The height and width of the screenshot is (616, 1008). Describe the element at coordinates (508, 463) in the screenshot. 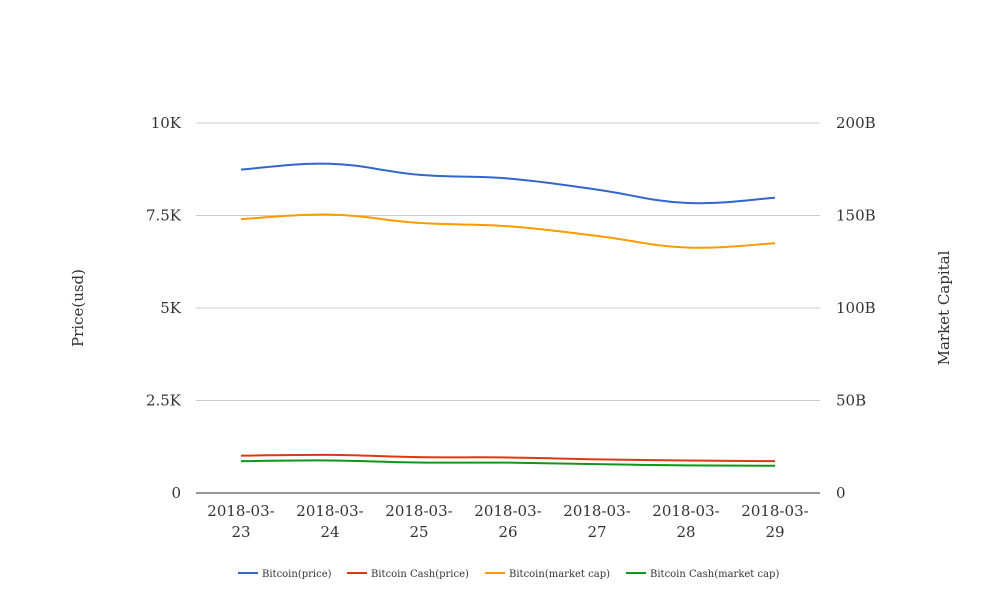

I see `series-line-bitcoin-cash-market-cap` at that location.